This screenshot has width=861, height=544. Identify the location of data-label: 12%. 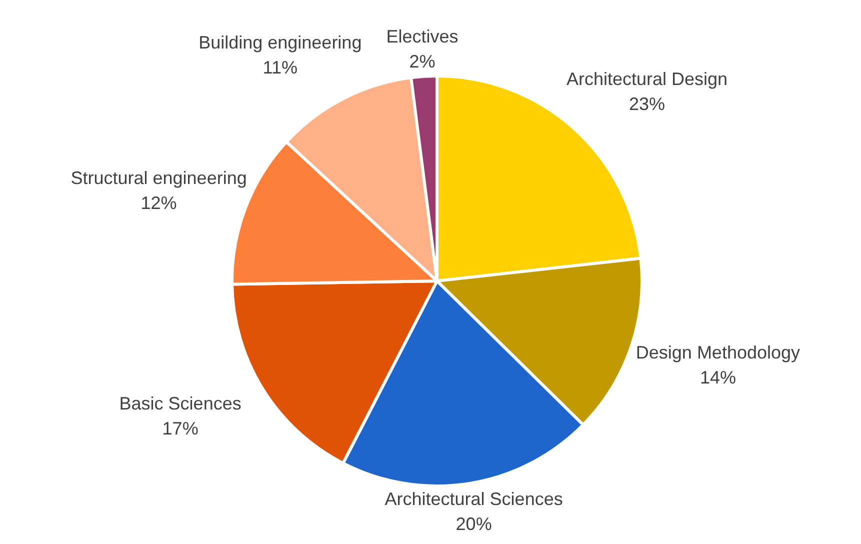
(158, 202).